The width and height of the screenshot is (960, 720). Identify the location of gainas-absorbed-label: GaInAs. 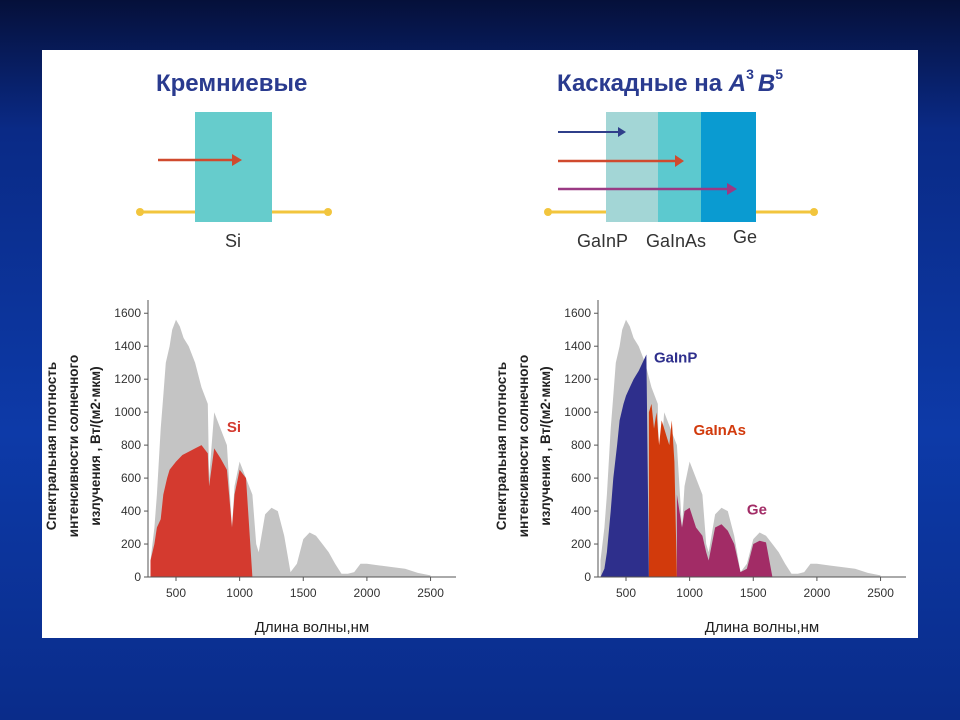
(719, 430).